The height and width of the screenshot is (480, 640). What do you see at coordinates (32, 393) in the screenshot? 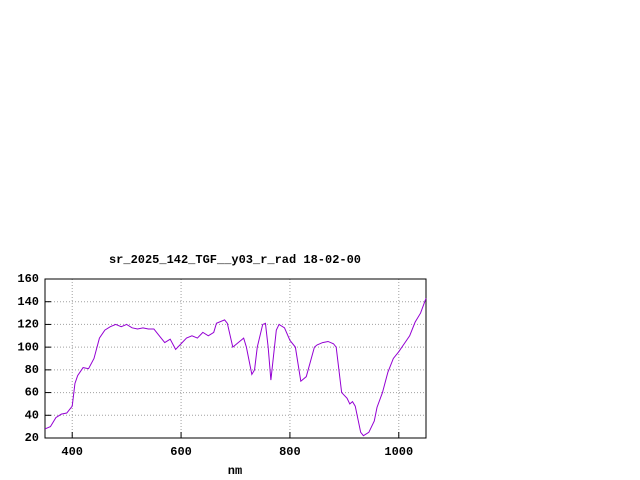
I see `y-tick-label: 60` at bounding box center [32, 393].